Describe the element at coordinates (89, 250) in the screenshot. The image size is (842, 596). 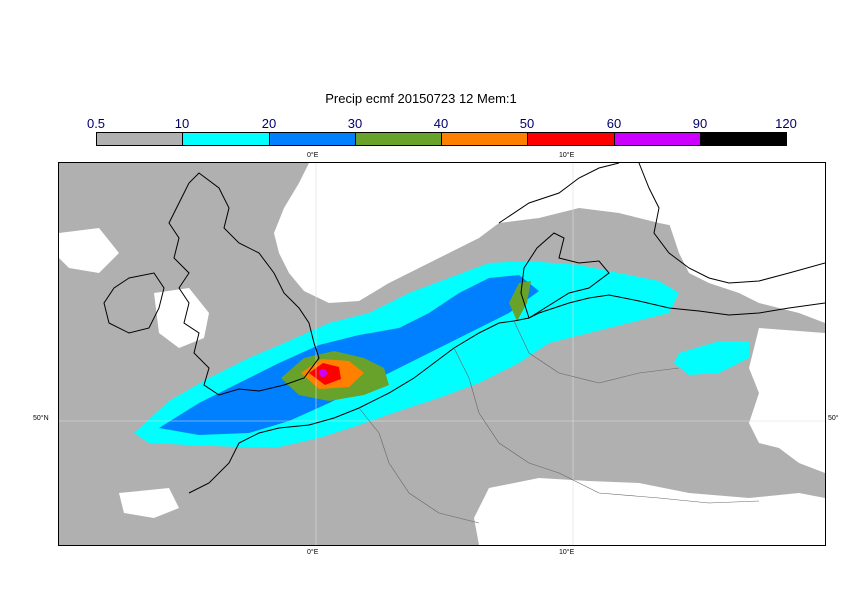
I see `dry-area-west` at that location.